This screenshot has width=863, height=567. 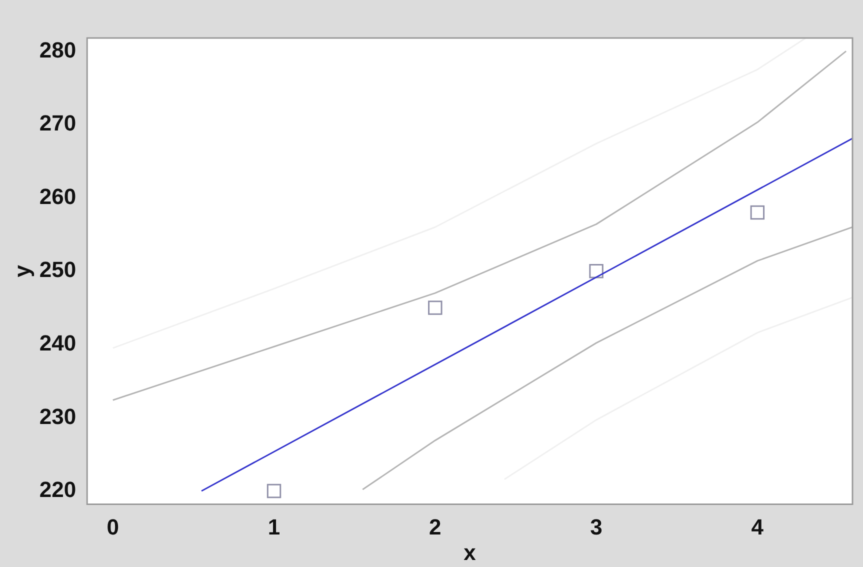 I want to click on x-tick-label: 1, so click(x=274, y=527).